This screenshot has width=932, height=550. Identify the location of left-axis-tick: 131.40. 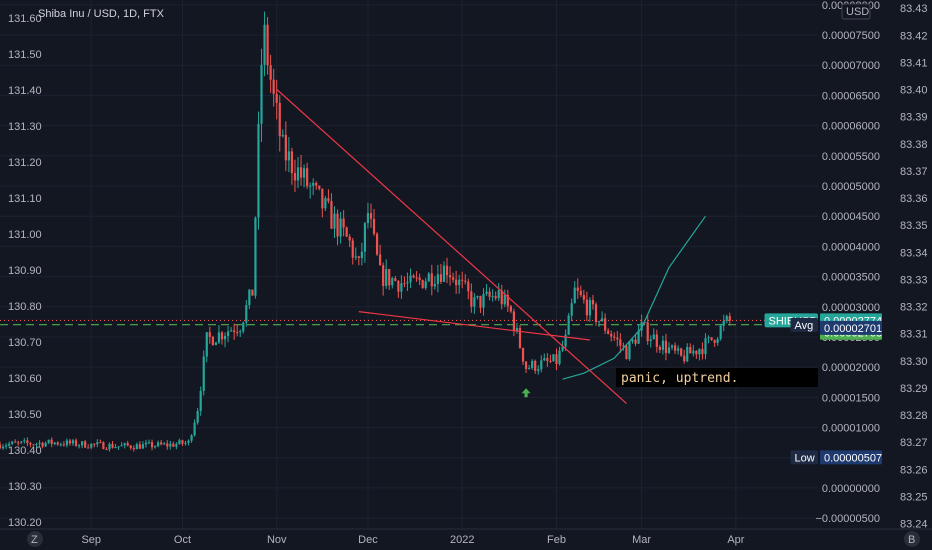
(25, 91).